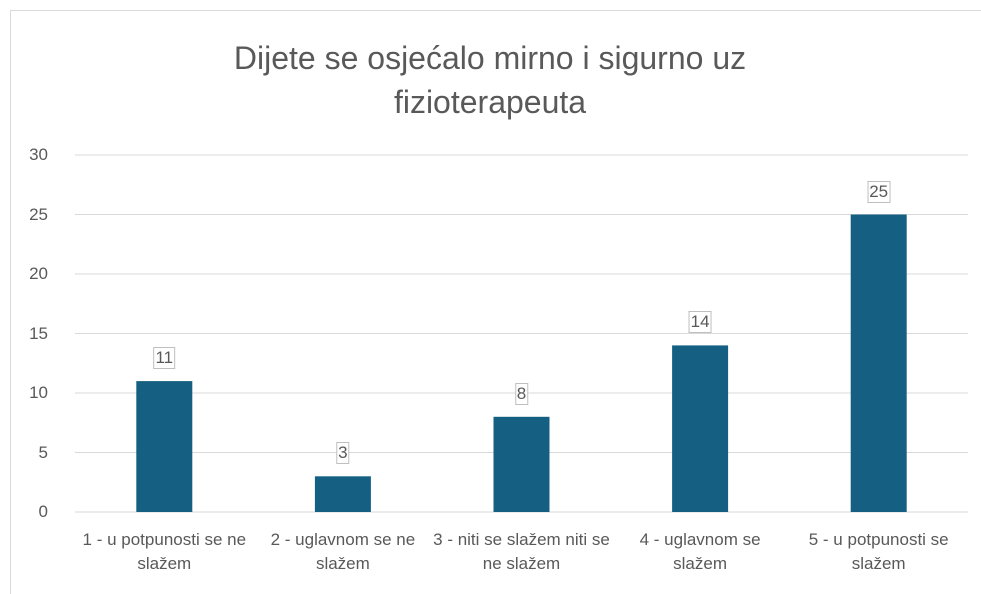  What do you see at coordinates (700, 551) in the screenshot?
I see `x-tick-label: 4 - uglavnom se slažem` at bounding box center [700, 551].